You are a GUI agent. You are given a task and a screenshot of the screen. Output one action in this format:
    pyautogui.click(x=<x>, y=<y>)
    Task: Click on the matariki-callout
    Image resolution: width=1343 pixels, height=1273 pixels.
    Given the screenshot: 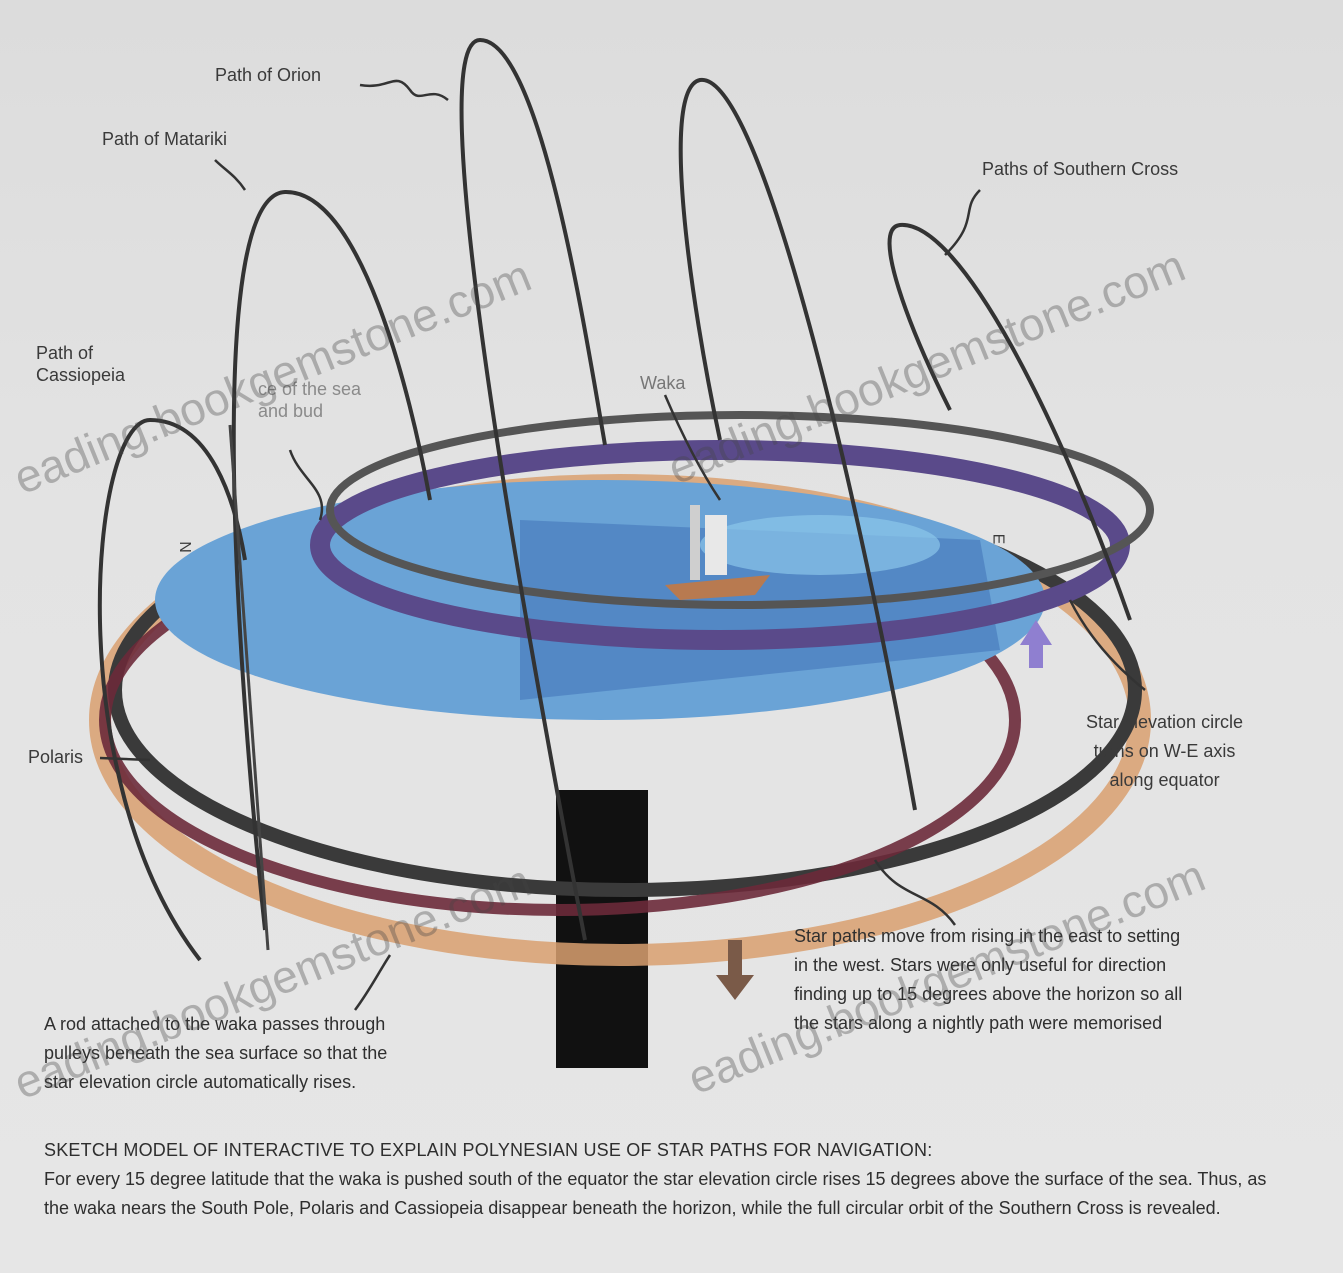 What is the action you would take?
    pyautogui.click(x=230, y=175)
    